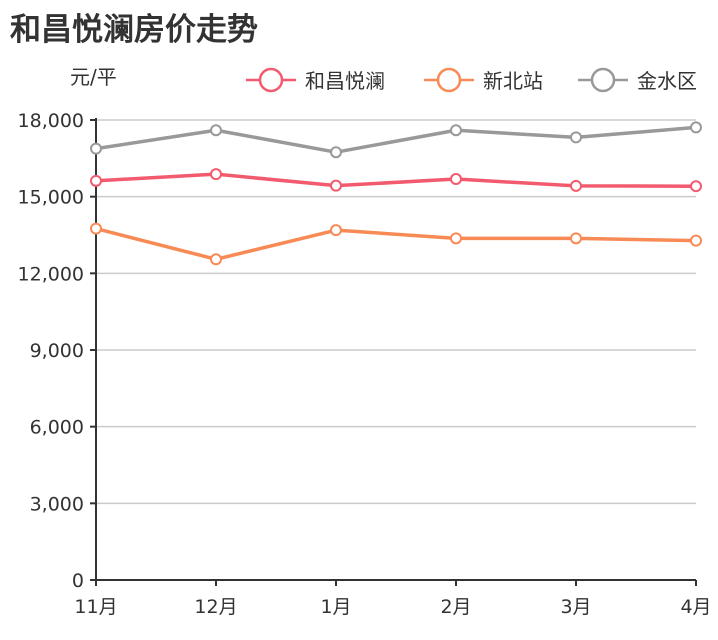  I want to click on x-tick-label: 4月, so click(695, 607).